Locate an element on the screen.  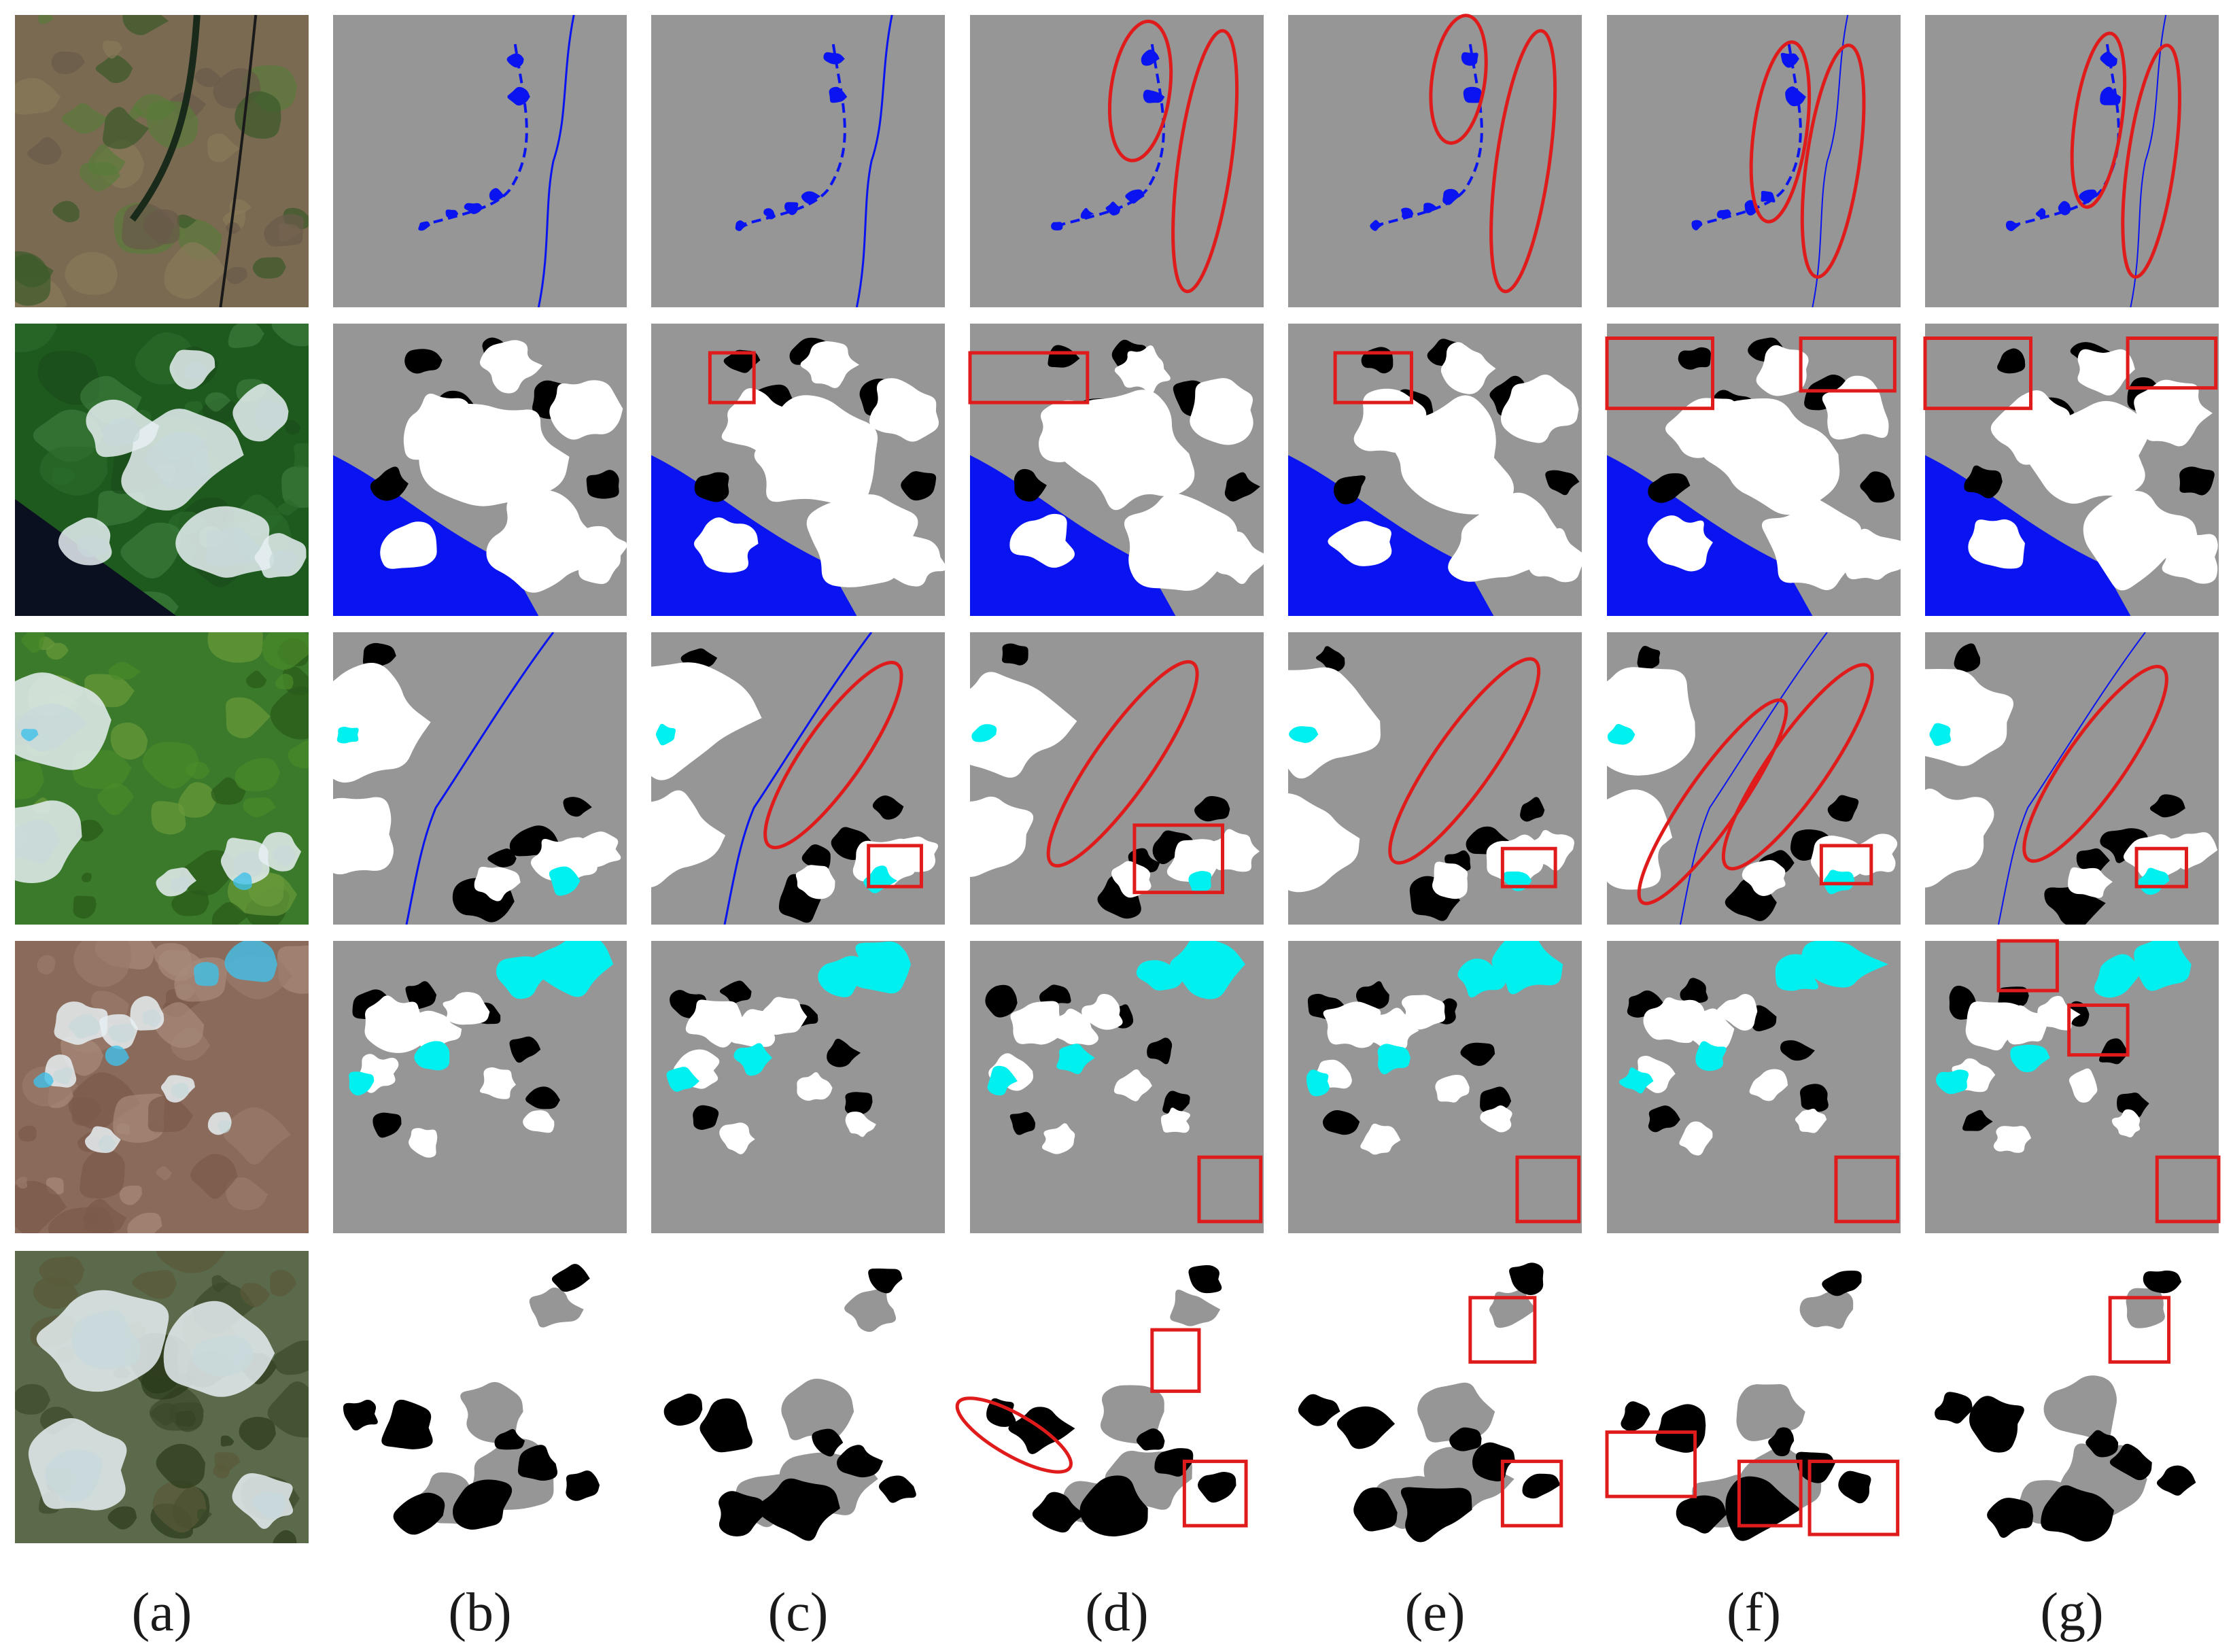
panel-r2-c is located at coordinates (798, 470).